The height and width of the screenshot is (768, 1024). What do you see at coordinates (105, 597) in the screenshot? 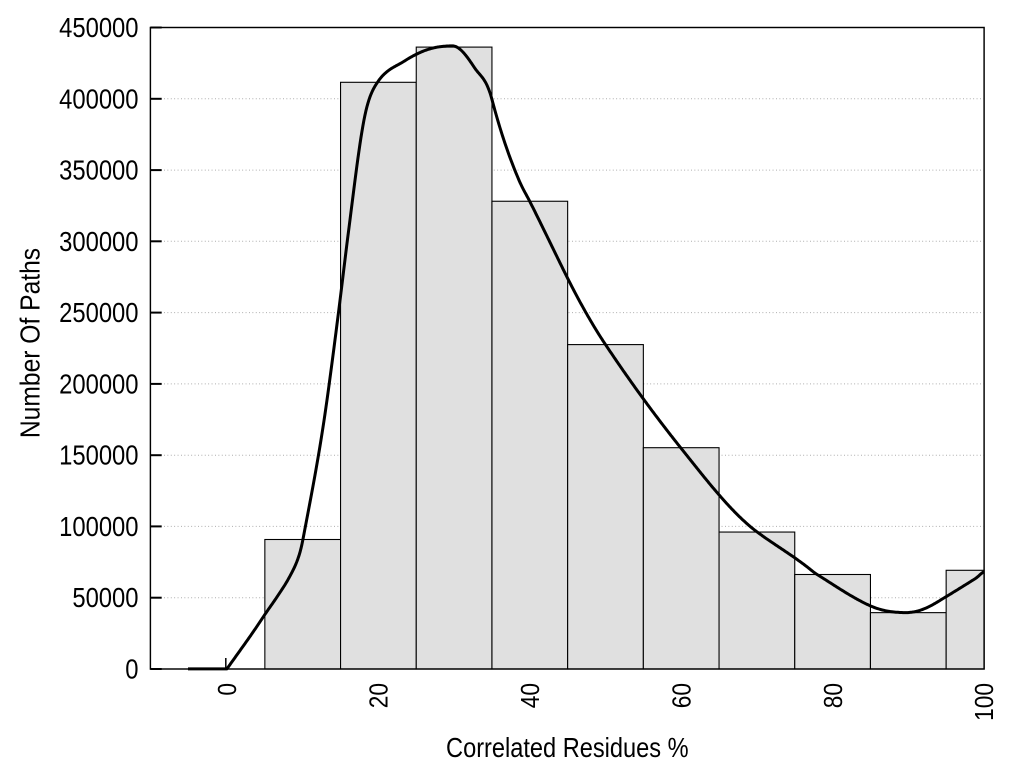
I see `svg-text: 50000` at bounding box center [105, 597].